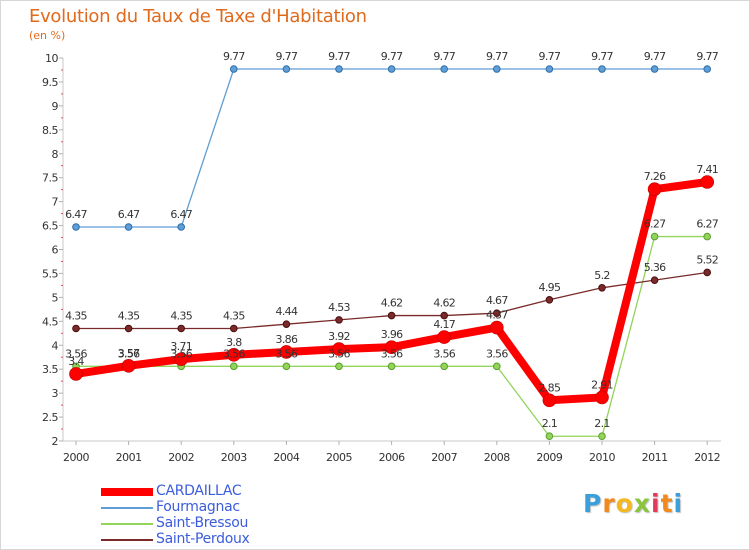  Describe the element at coordinates (50, 417) in the screenshot. I see `y-tick-label: 2.5` at that location.